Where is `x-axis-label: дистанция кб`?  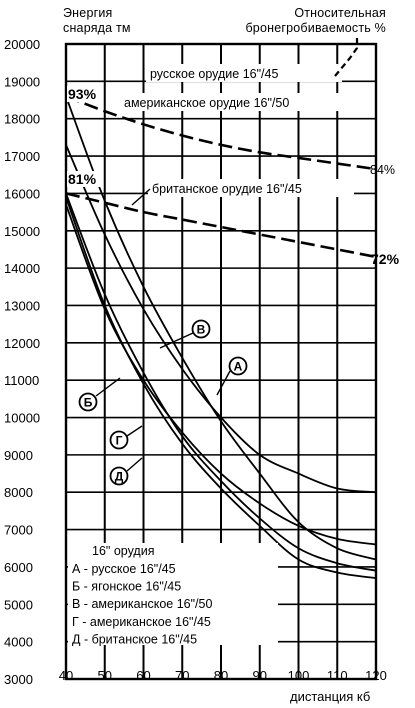
x-axis-label: дистанция кб is located at coordinates (330, 696).